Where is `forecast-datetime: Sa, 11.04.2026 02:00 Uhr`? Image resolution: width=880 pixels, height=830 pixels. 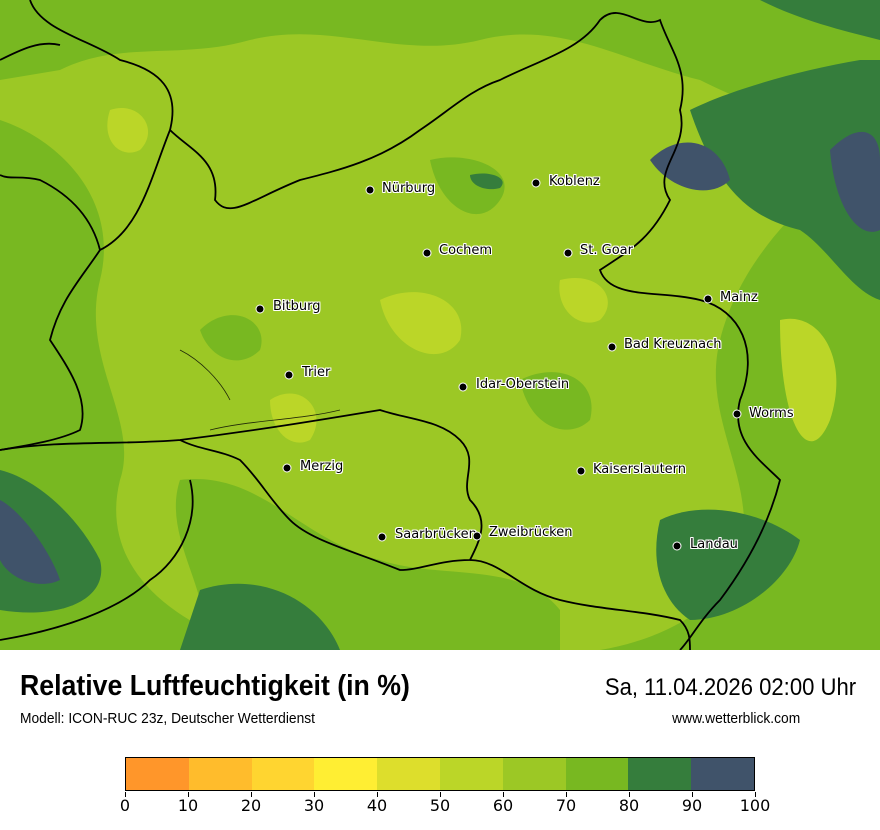 forecast-datetime: Sa, 11.04.2026 02:00 Uhr is located at coordinates (730, 687).